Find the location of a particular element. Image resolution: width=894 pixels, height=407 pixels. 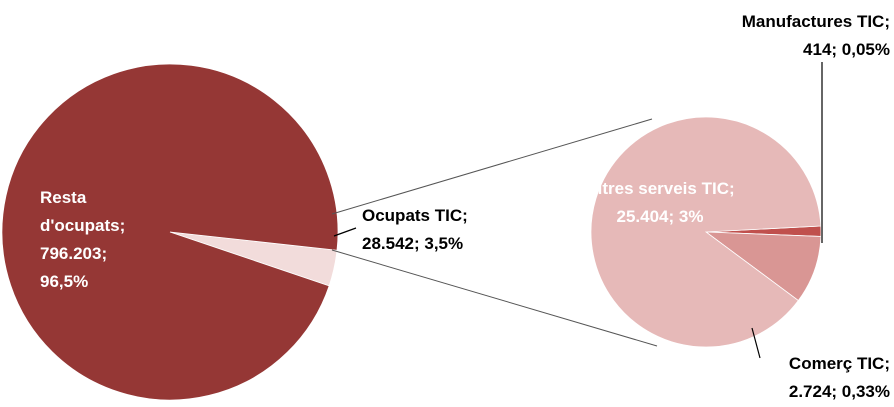

data-label: Comerç TIC; 2.724; 0,33% is located at coordinates (839, 377).